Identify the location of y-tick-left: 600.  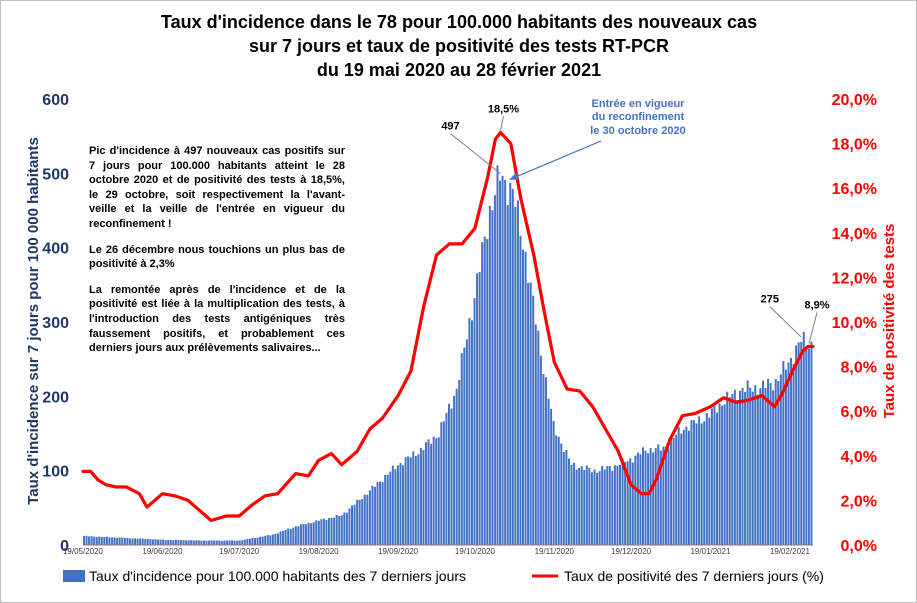
(55, 100).